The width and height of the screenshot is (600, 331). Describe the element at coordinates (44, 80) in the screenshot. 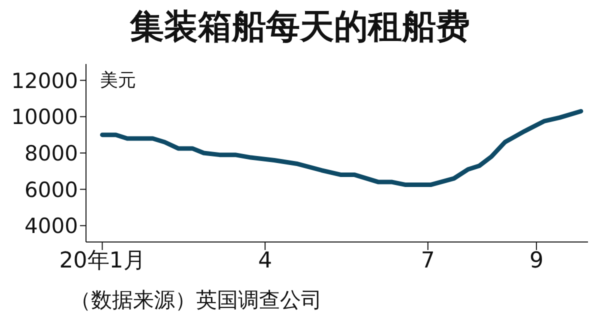

I see `y-tick-label: 12000` at that location.